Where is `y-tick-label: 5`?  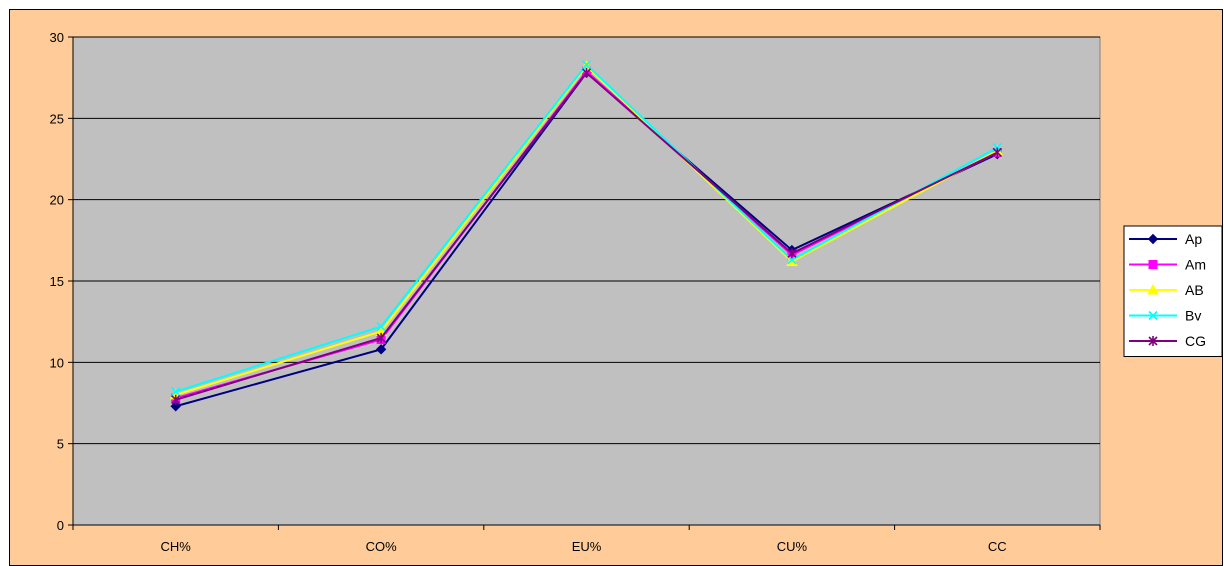
y-tick-label: 5 is located at coordinates (60, 444).